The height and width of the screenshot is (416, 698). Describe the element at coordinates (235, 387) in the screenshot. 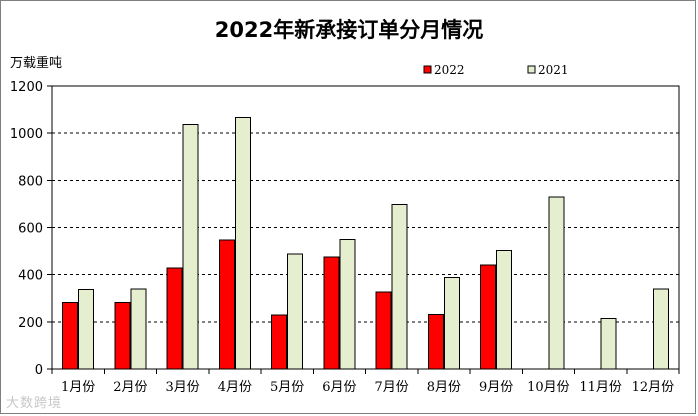

I see `x-tick-label: 4月份` at that location.